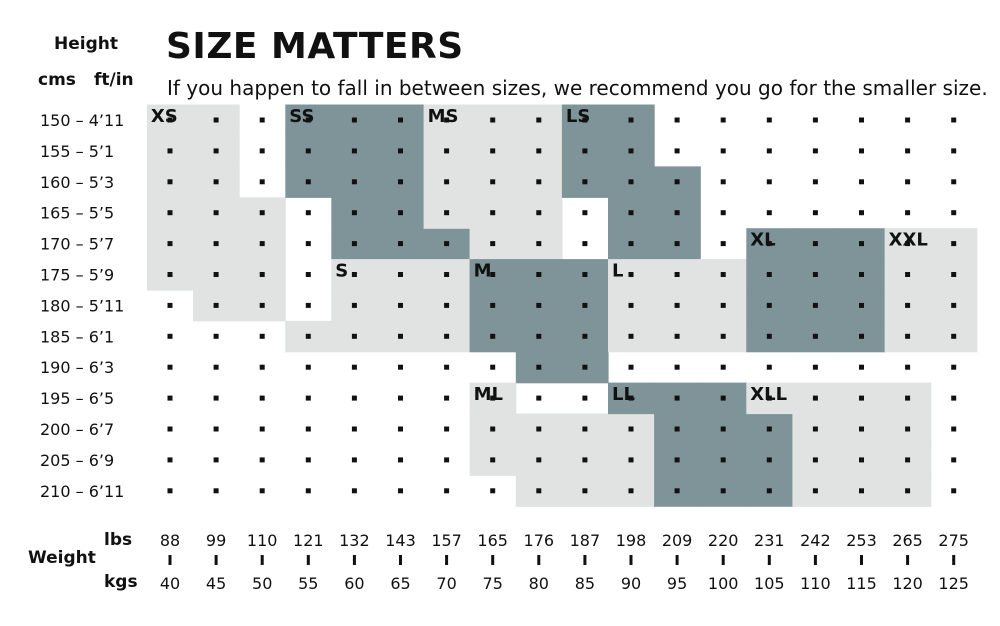  I want to click on cms-unit-label: cms, so click(57, 80).